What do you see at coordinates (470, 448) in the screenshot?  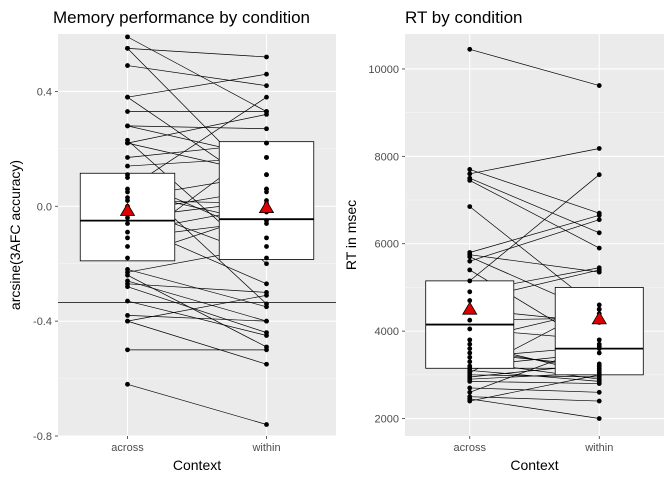 I see `panel2-x-tick-label-across: across` at bounding box center [470, 448].